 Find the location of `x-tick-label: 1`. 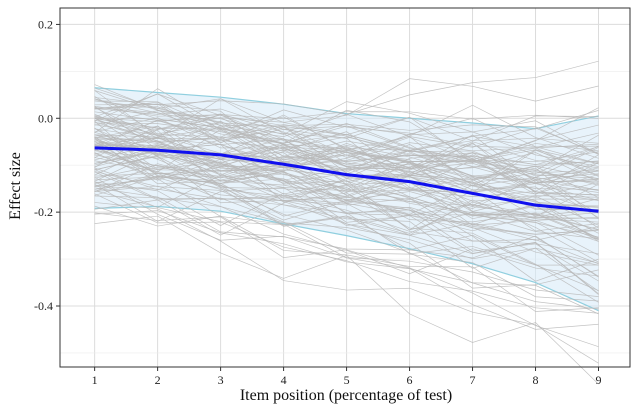

x-tick-label: 1 is located at coordinates (95, 380).